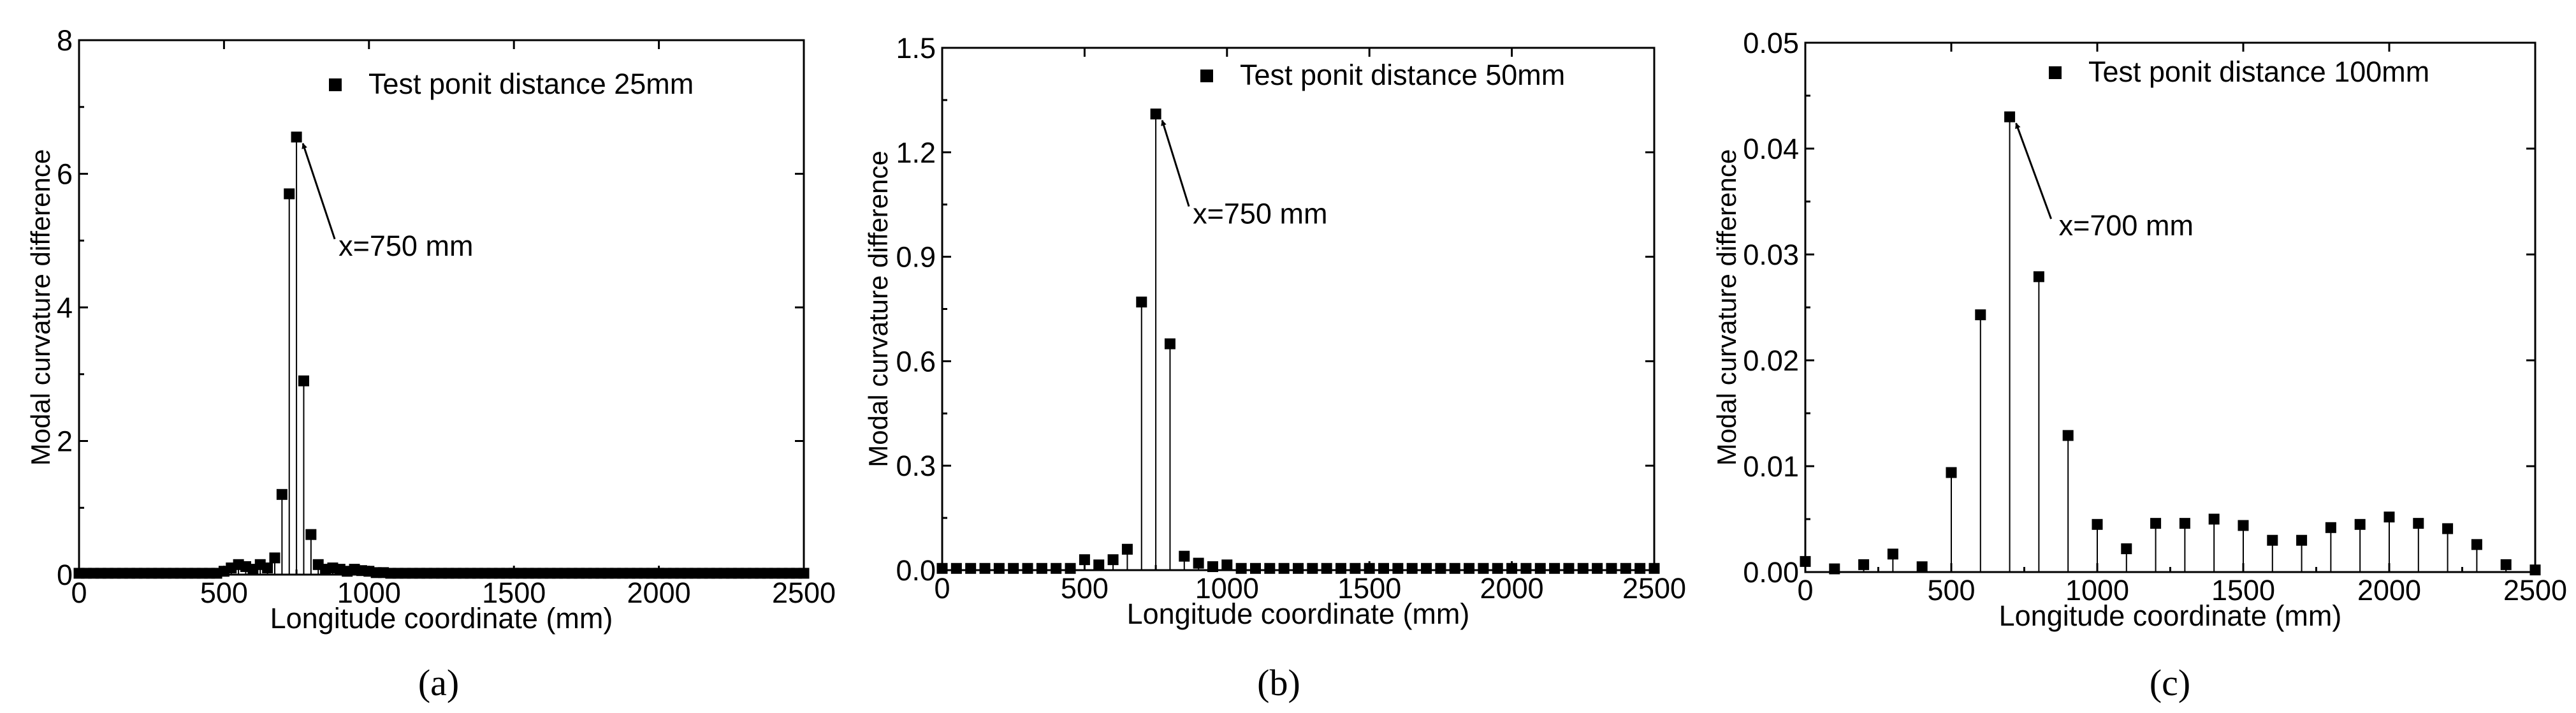  What do you see at coordinates (1771, 255) in the screenshot?
I see `y-tick-label: 0.03` at bounding box center [1771, 255].